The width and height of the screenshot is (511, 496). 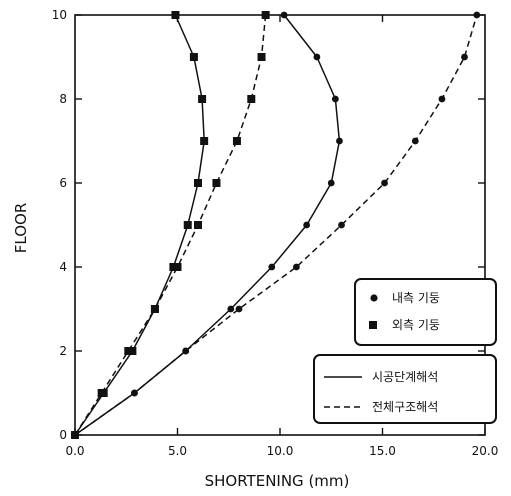 What do you see at coordinates (280, 451) in the screenshot?
I see `x-tick-label: 10.0` at bounding box center [280, 451].